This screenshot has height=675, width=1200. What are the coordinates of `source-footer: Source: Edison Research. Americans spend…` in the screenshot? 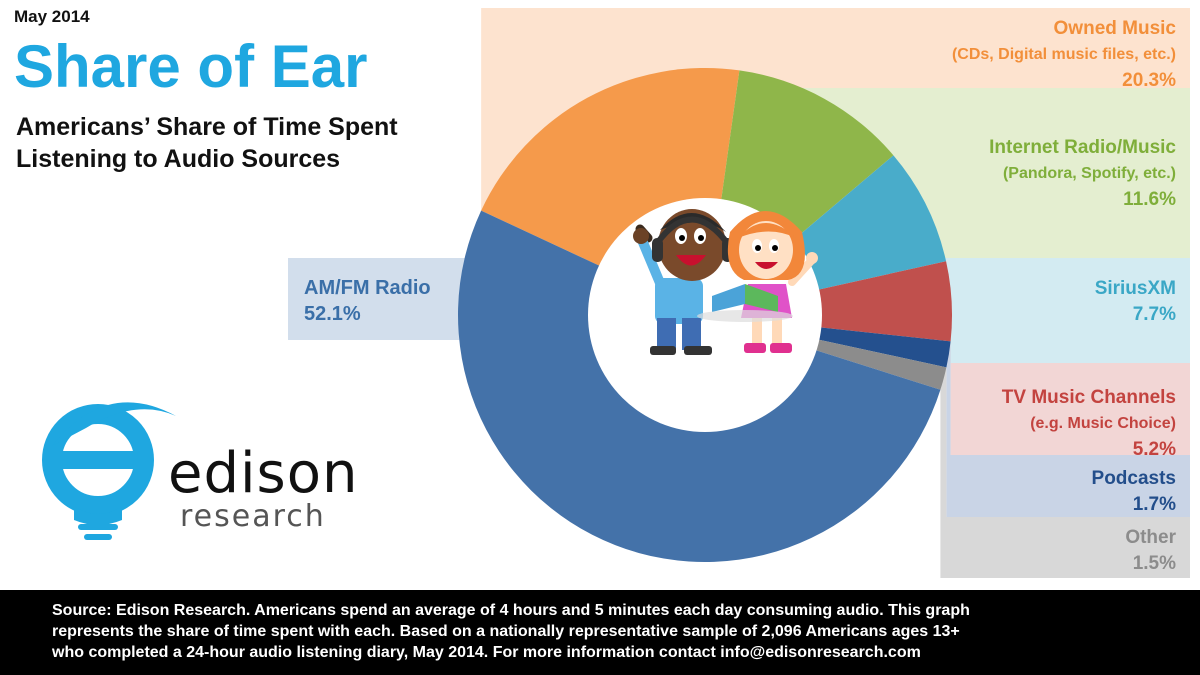 It's located at (600, 632).